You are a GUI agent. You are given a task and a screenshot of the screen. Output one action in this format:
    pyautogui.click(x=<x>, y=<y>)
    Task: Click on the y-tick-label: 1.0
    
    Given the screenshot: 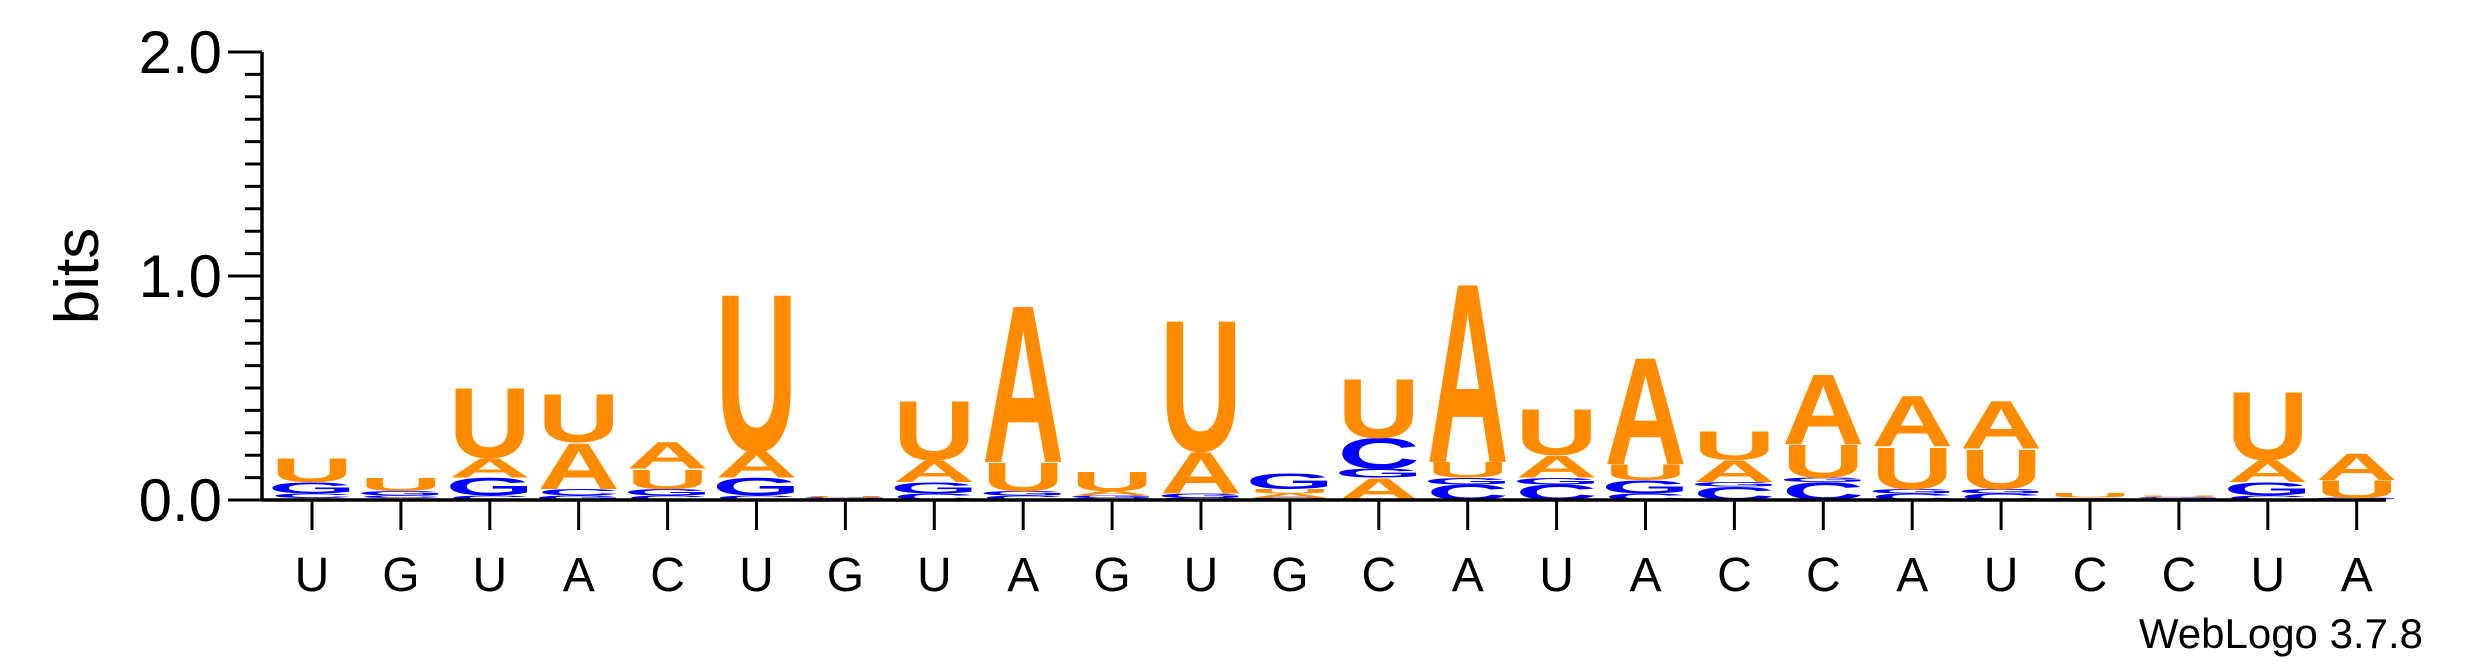 What is the action you would take?
    pyautogui.click(x=180, y=276)
    